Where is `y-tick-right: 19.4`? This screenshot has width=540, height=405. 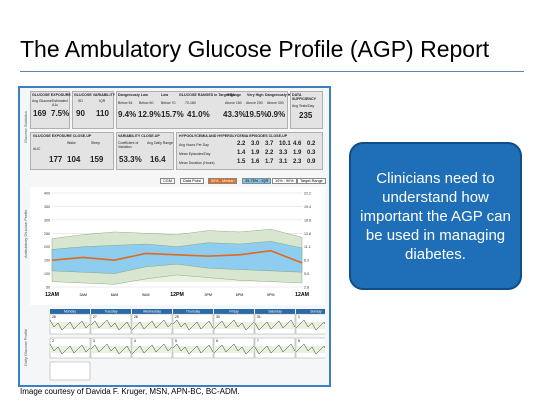 y-tick-right: 19.4 is located at coordinates (307, 207).